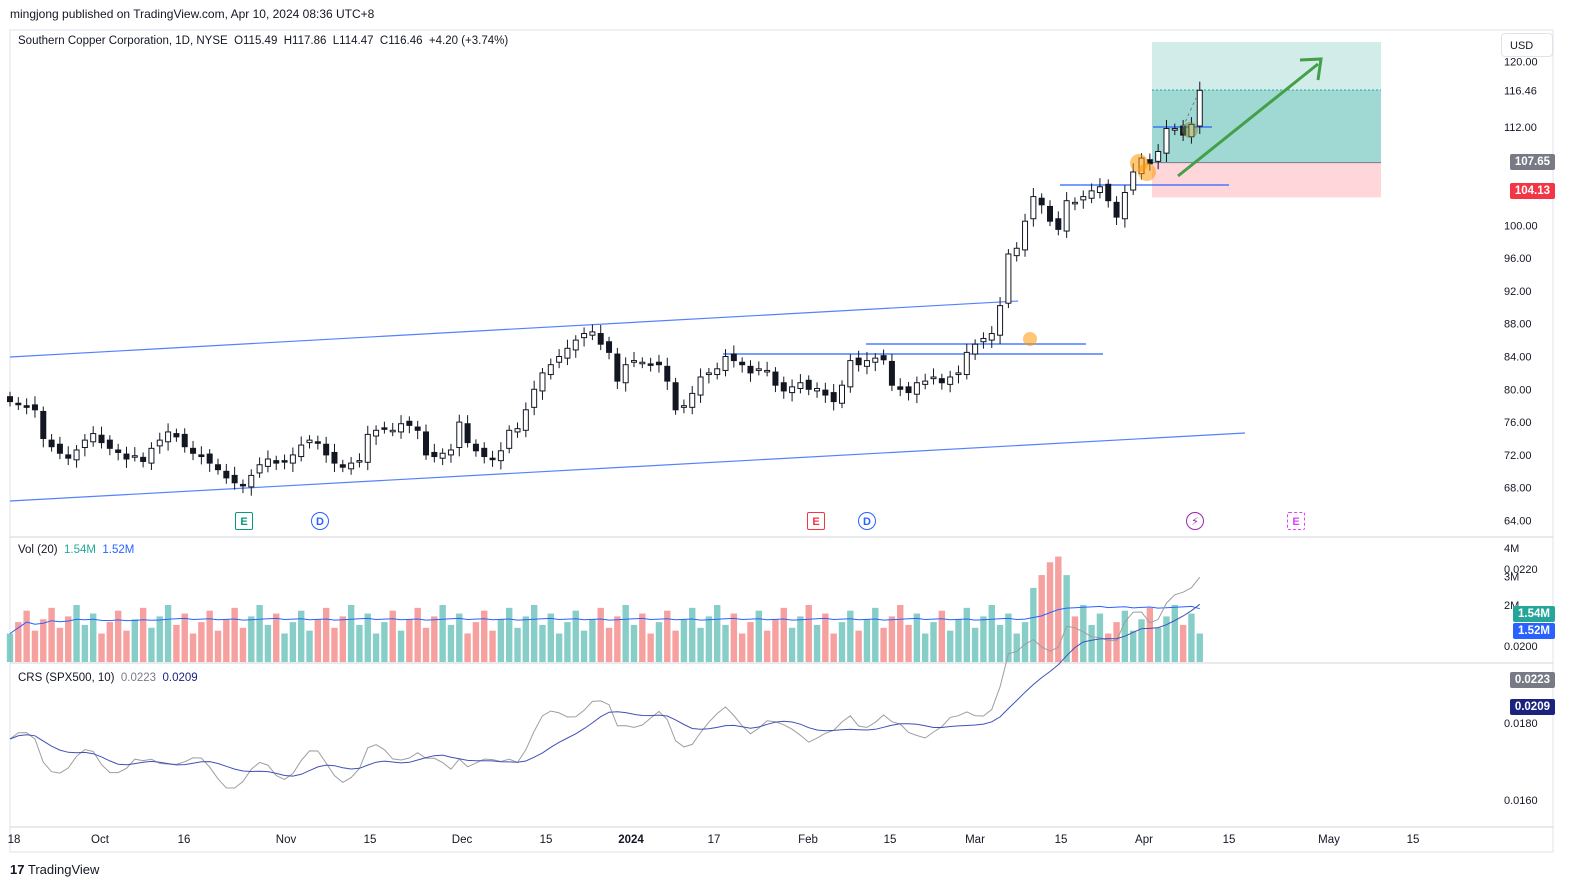 This screenshot has width=1569, height=889. I want to click on high-value: 117.86, so click(309, 41).